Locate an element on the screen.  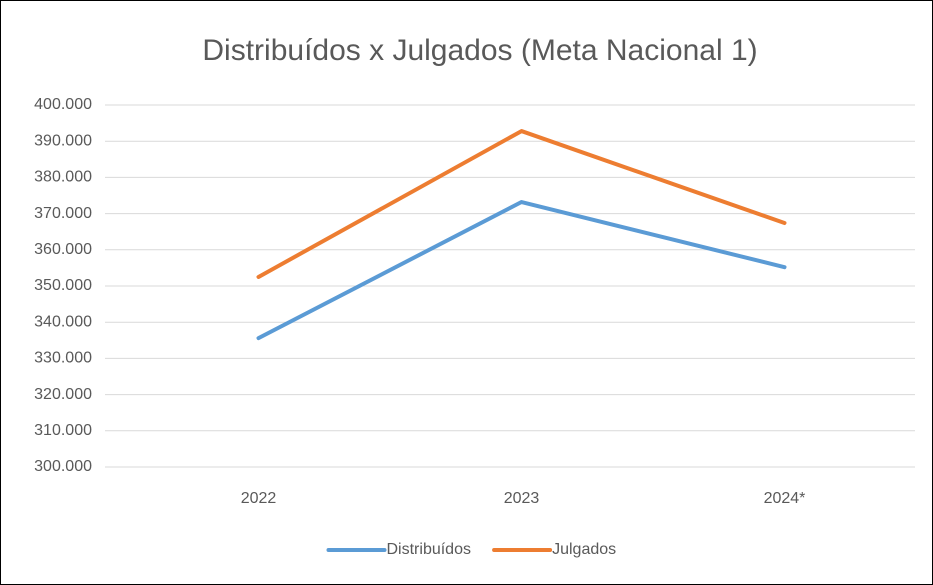
legend-label: Julgados is located at coordinates (584, 549).